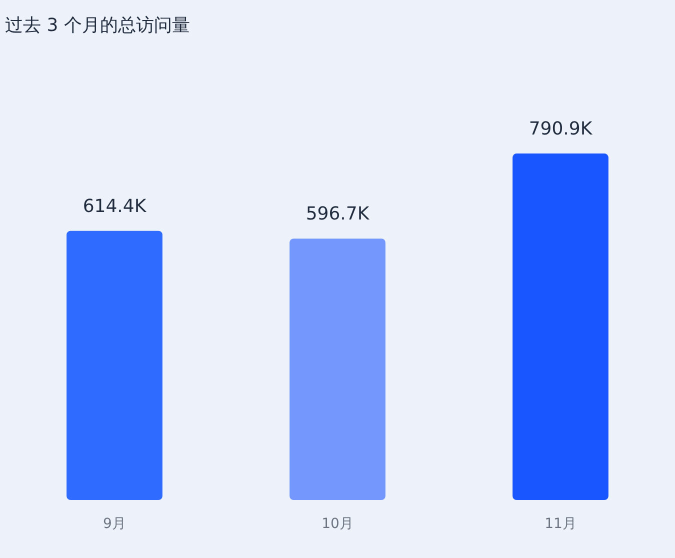 Image resolution: width=675 pixels, height=558 pixels. What do you see at coordinates (338, 214) in the screenshot?
I see `data-label: 596.7K` at bounding box center [338, 214].